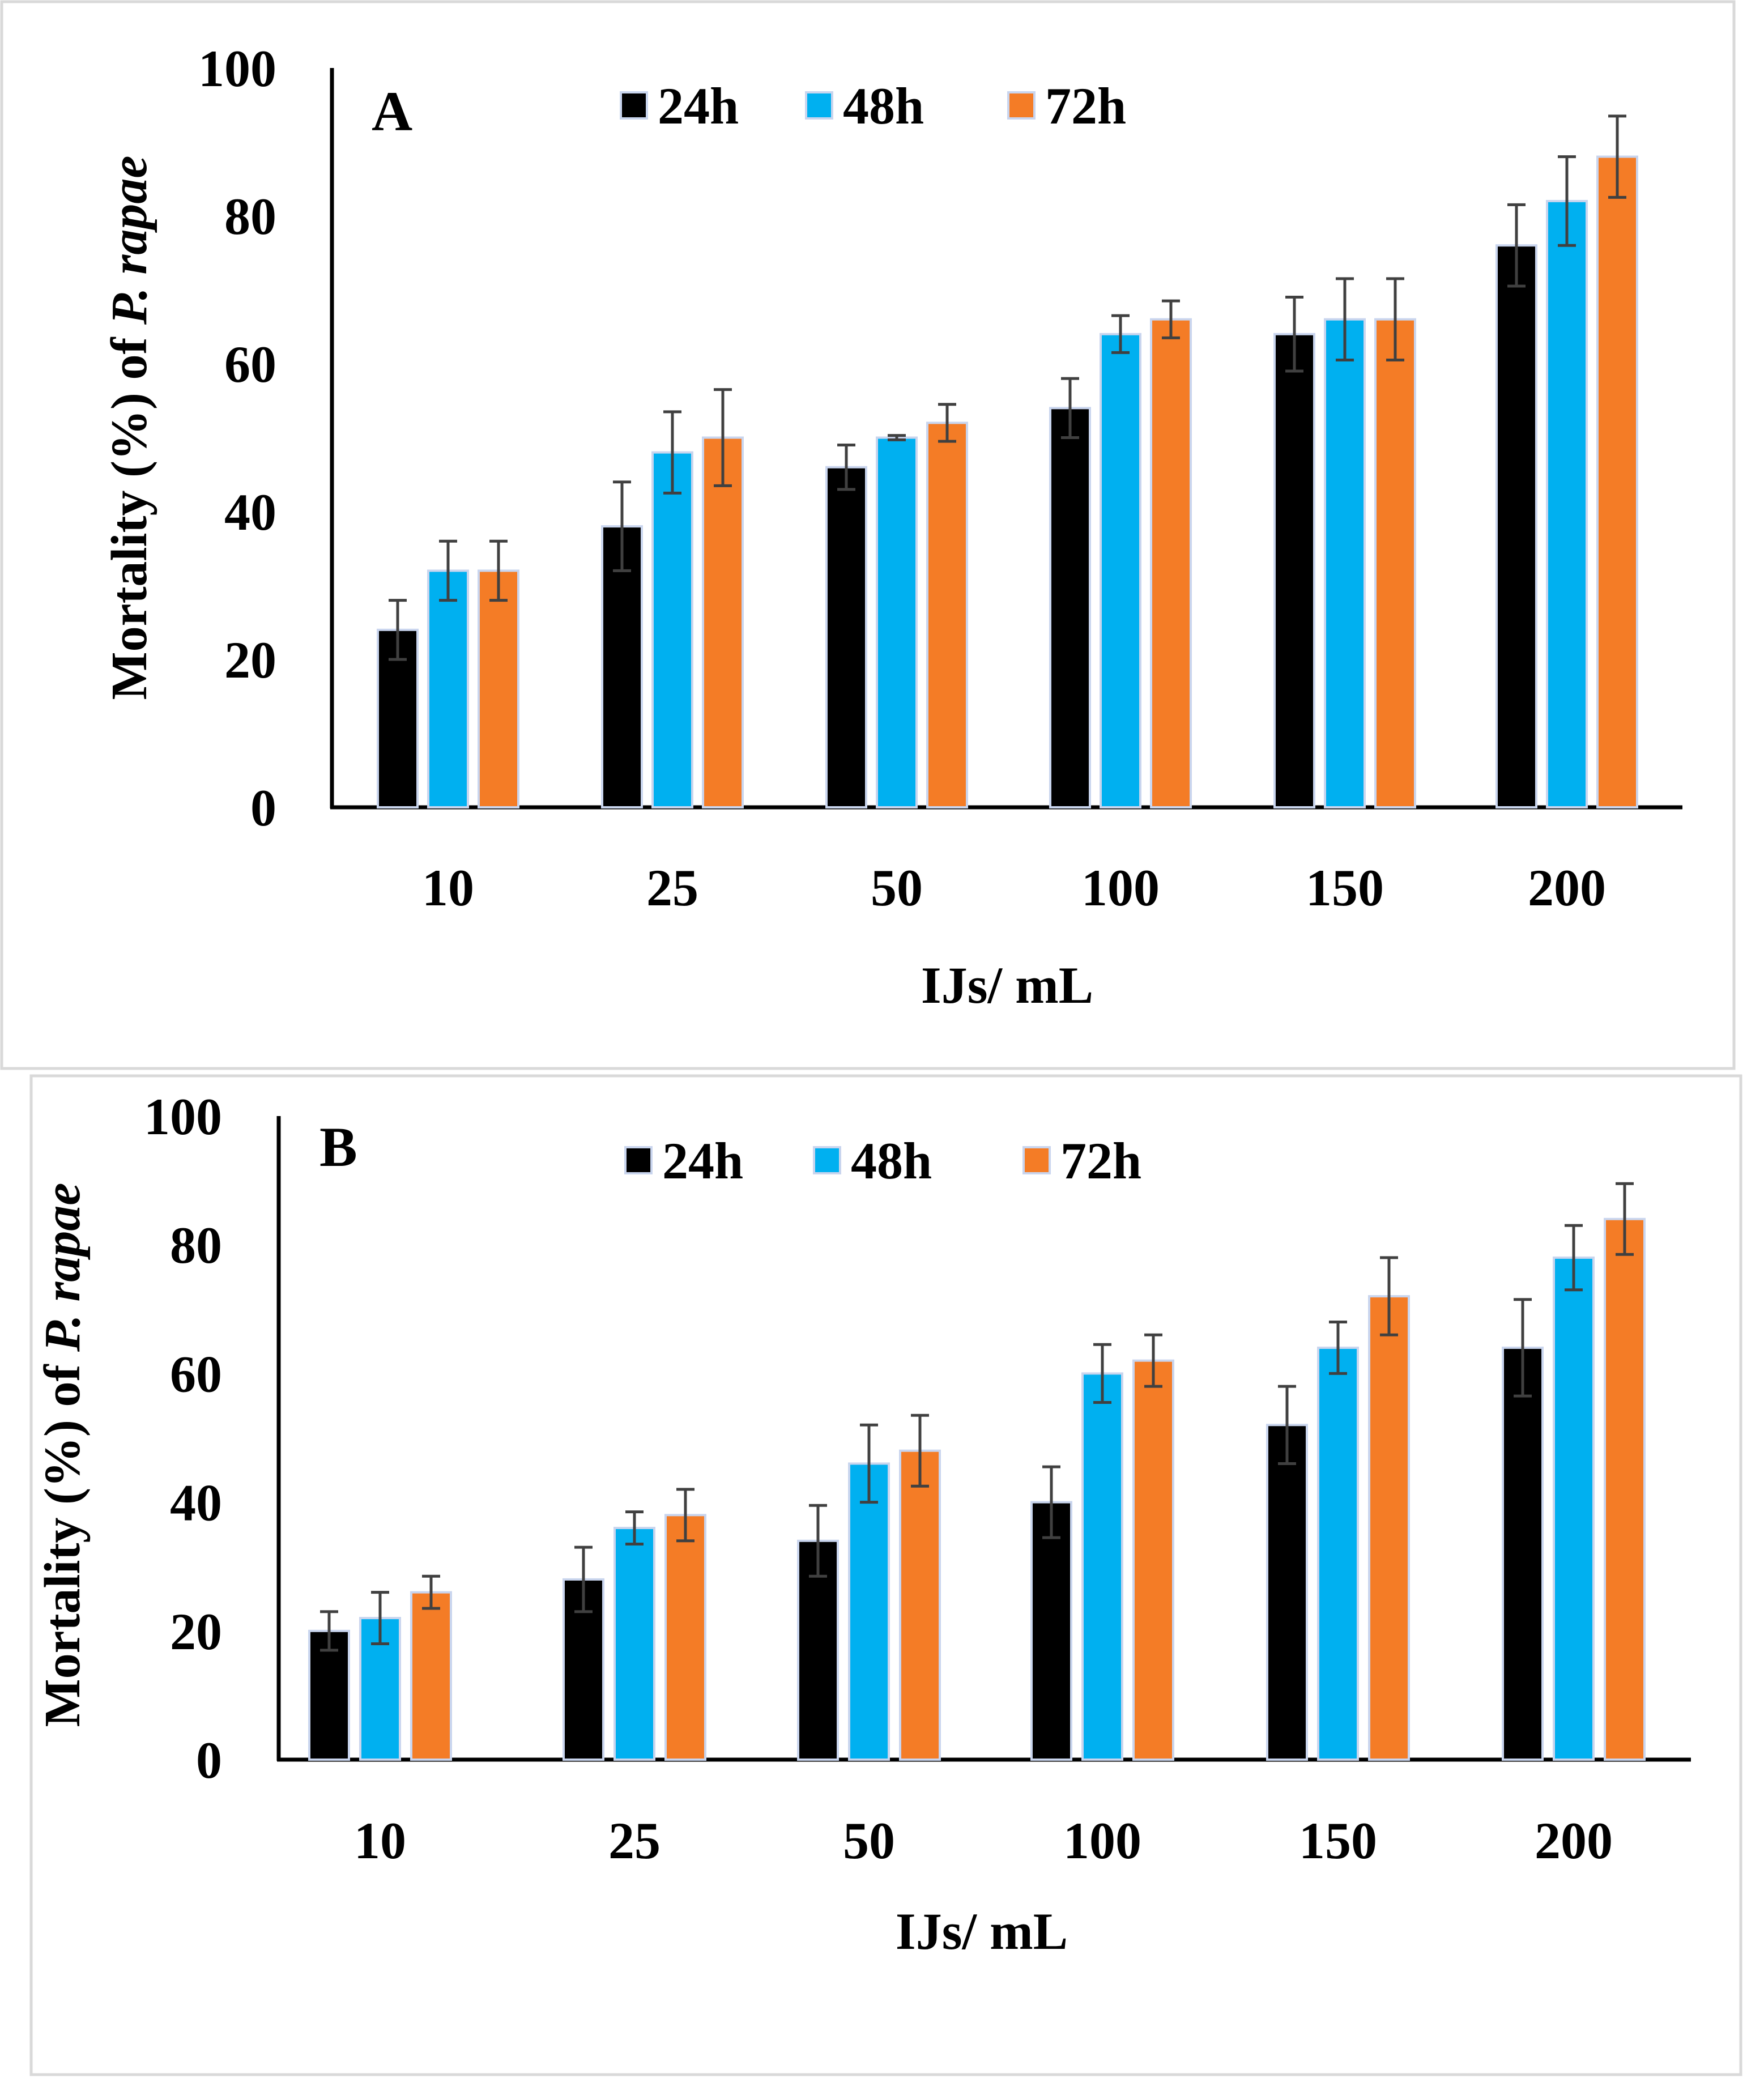 The height and width of the screenshot is (2082, 1764). What do you see at coordinates (338, 1146) in the screenshot?
I see `panel-label: B` at bounding box center [338, 1146].